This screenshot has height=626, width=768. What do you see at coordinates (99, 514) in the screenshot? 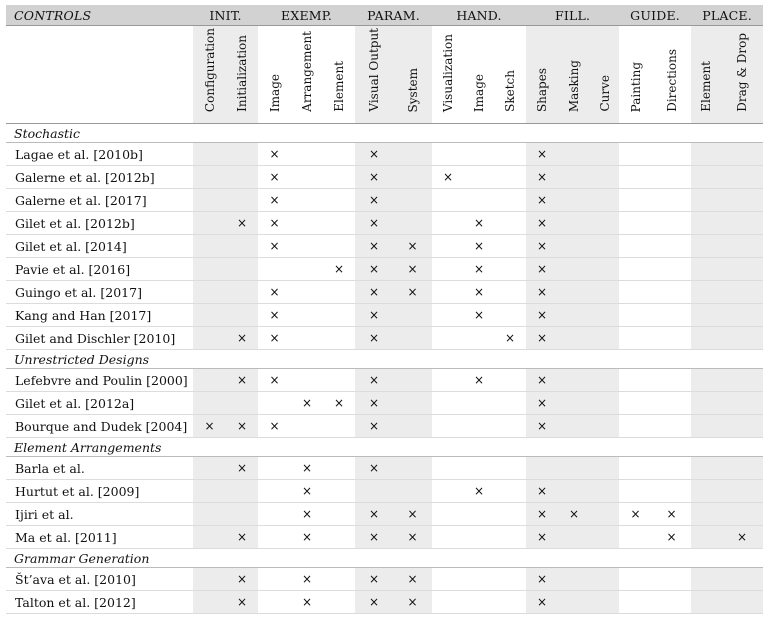
I see `row-label: Ijiri et al.` at bounding box center [99, 514].